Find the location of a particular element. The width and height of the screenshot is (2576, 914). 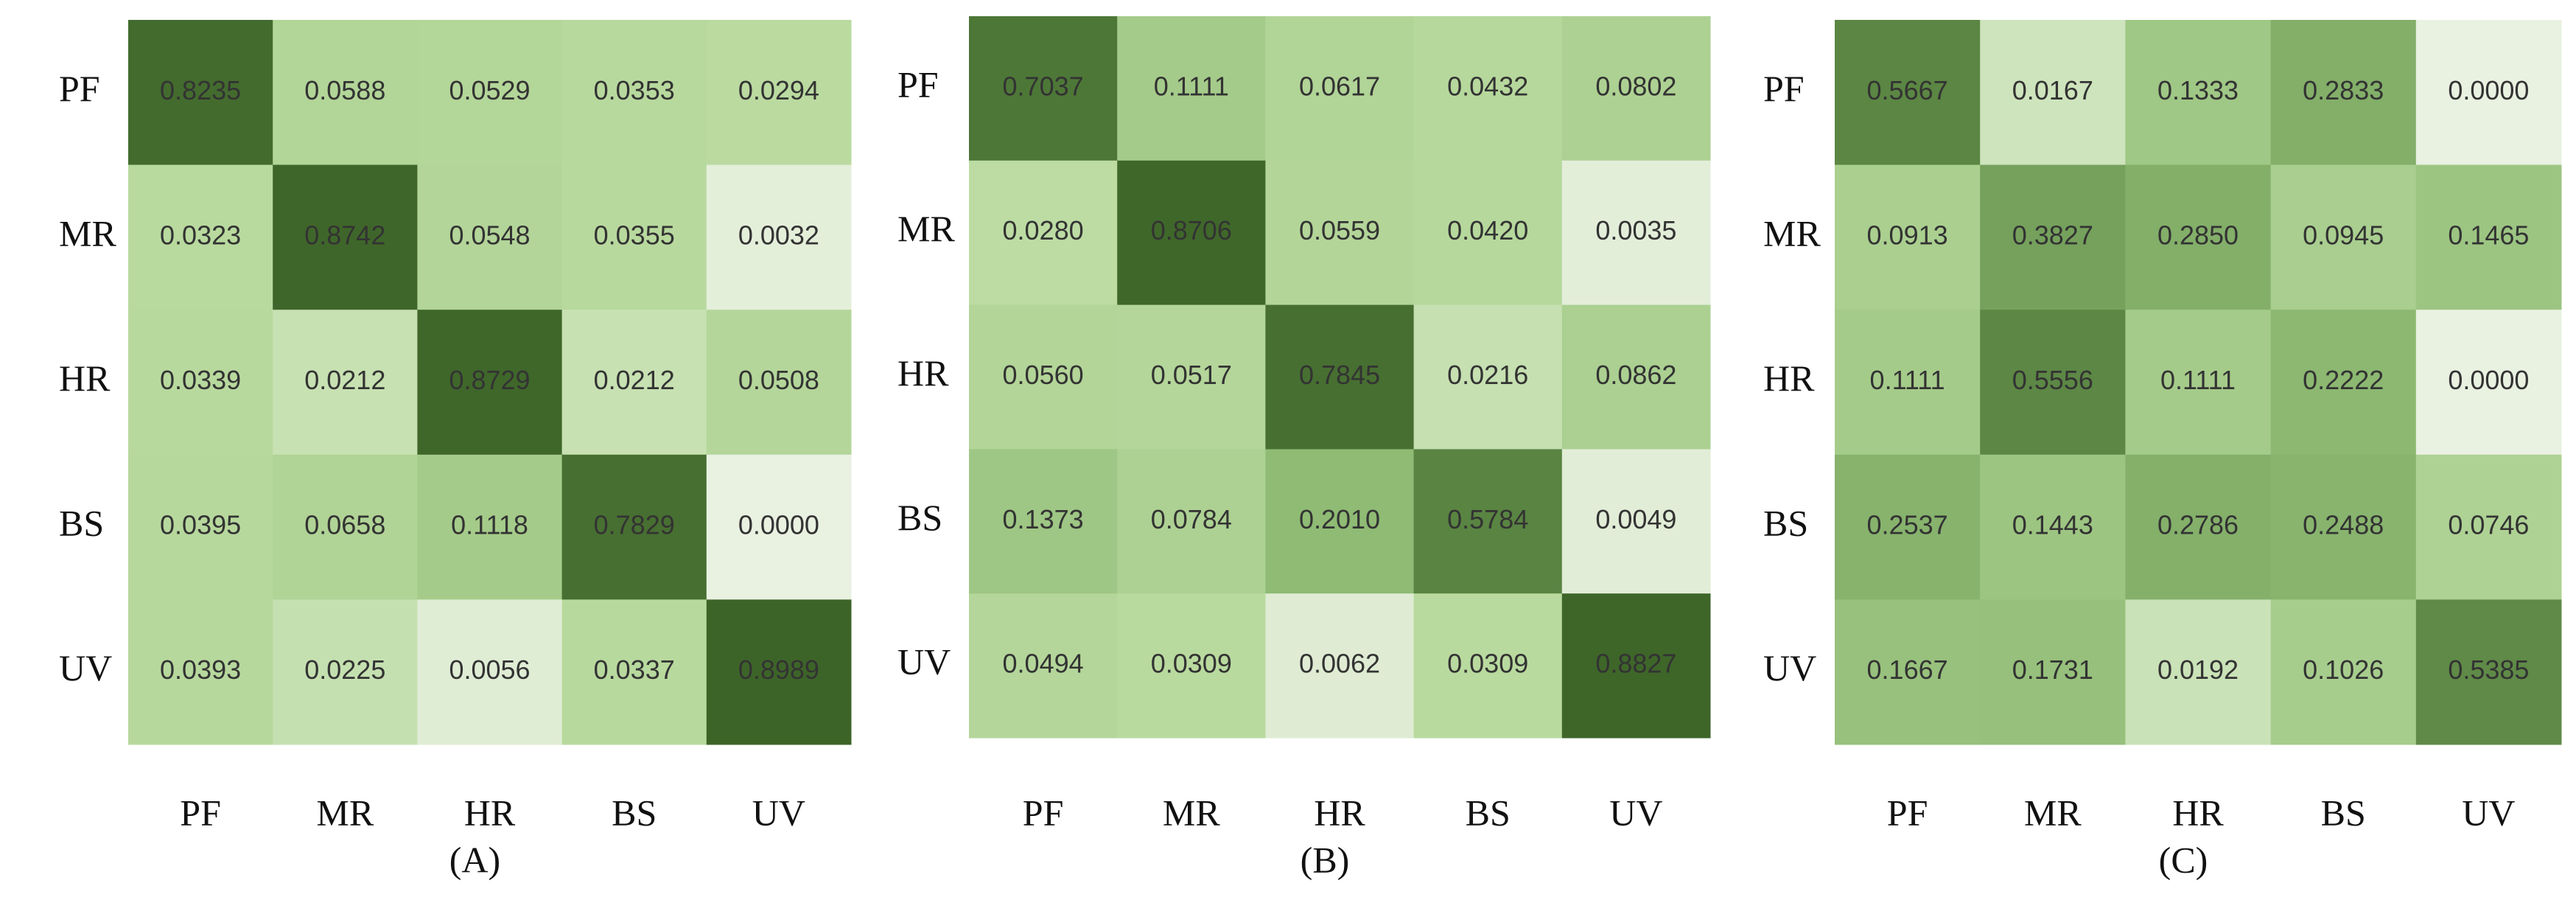

cell-value: 0.0548 is located at coordinates (489, 235).